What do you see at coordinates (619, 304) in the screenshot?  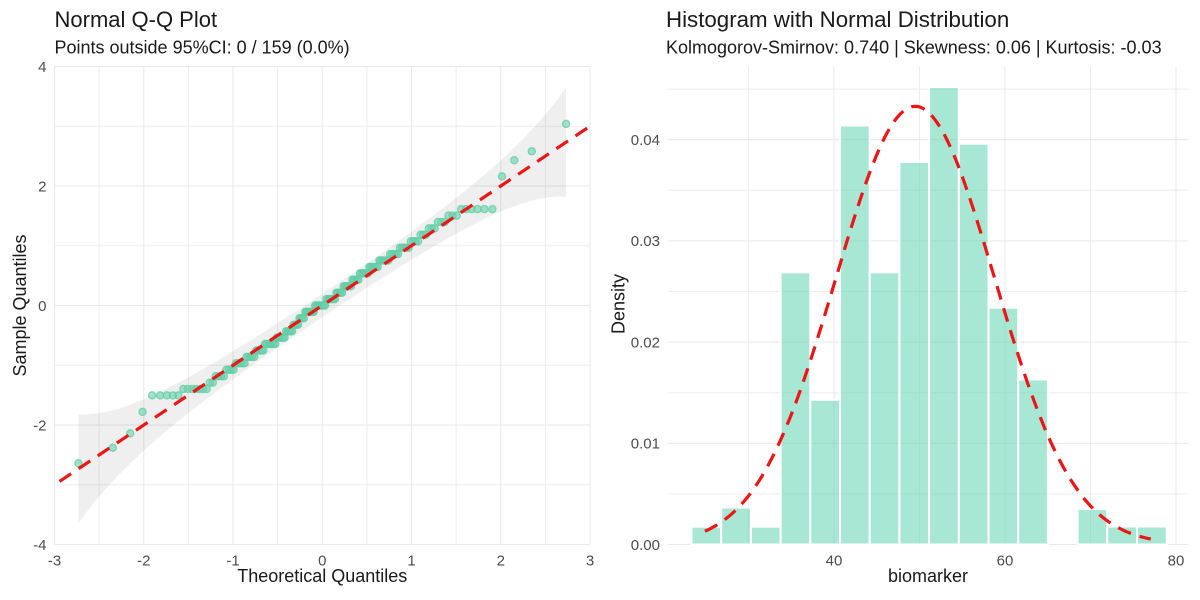 I see `svg-text: Density` at bounding box center [619, 304].